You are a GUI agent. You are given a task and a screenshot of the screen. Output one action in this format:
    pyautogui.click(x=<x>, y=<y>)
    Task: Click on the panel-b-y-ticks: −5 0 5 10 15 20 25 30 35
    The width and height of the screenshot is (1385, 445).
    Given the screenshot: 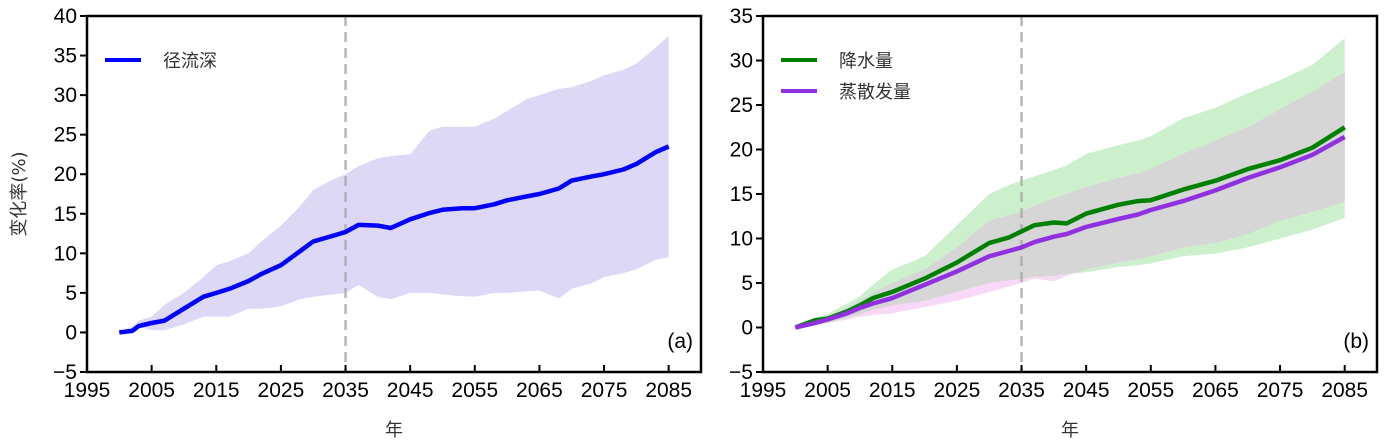 What is the action you would take?
    pyautogui.click(x=746, y=194)
    